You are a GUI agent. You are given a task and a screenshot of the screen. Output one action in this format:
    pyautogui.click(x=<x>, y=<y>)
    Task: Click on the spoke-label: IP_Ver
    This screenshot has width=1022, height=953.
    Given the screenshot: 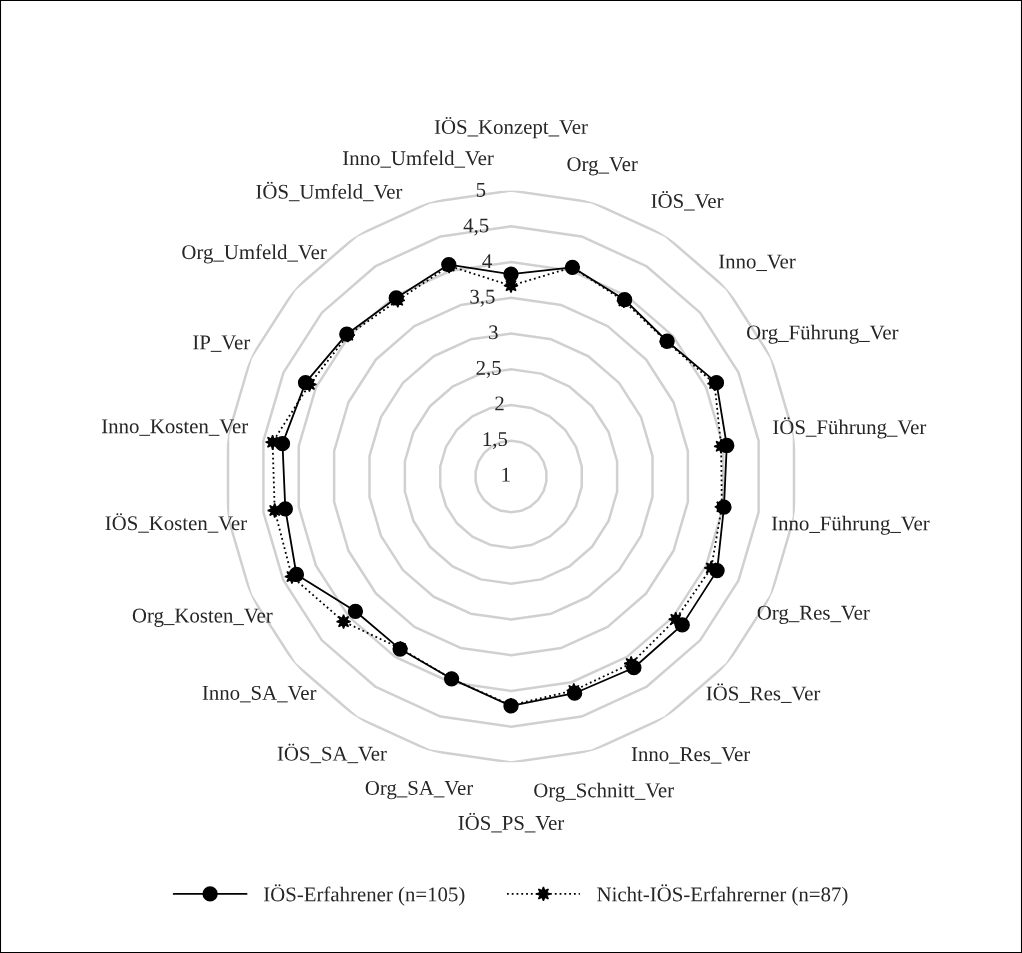 What is the action you would take?
    pyautogui.click(x=222, y=343)
    